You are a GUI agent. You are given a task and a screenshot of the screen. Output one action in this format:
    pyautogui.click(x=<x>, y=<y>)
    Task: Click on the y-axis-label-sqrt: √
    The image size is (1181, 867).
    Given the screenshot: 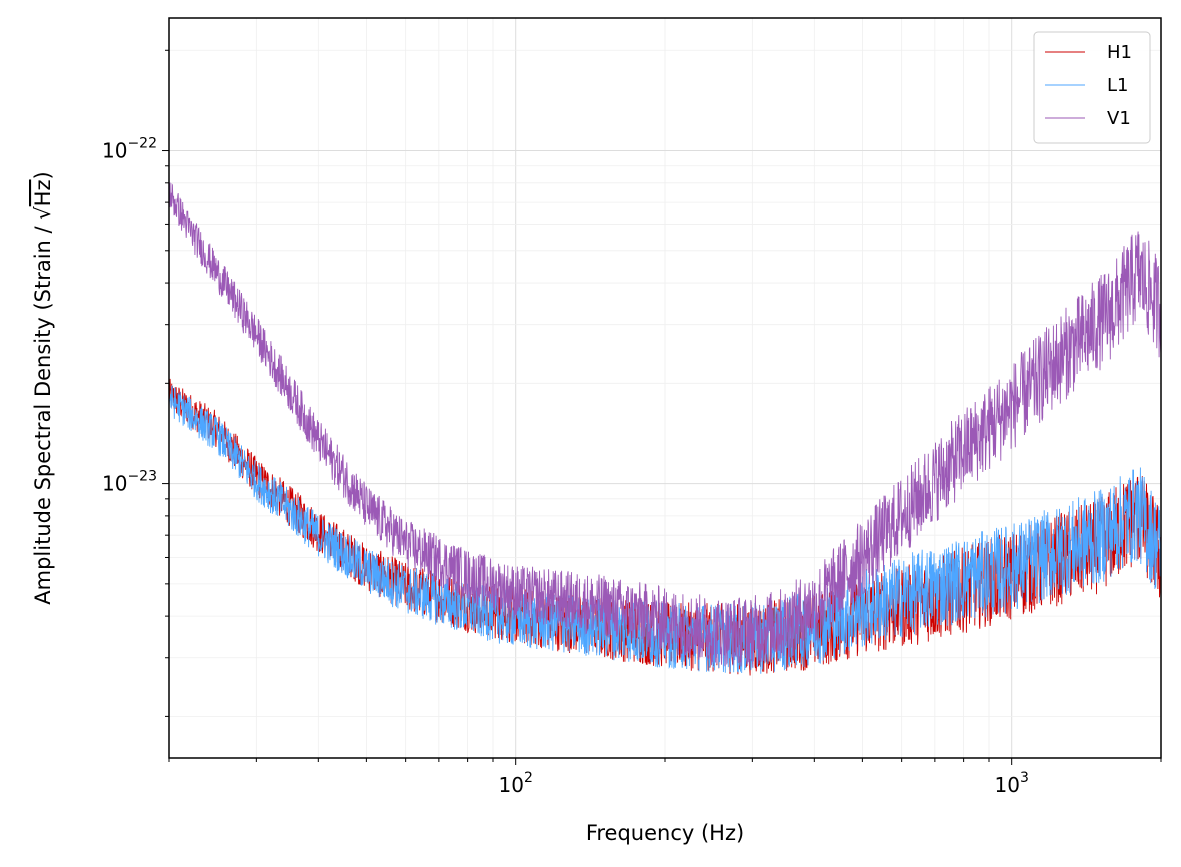 What is the action you would take?
    pyautogui.click(x=43, y=213)
    